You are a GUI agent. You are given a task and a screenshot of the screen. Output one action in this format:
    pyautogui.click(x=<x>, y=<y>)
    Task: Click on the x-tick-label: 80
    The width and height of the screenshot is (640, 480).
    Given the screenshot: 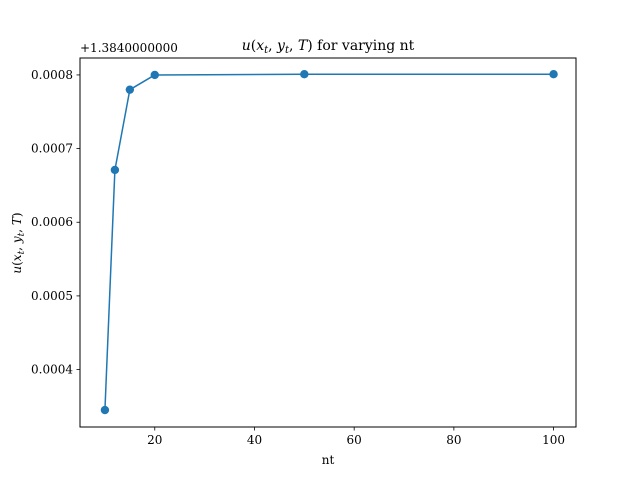 What is the action you would take?
    pyautogui.click(x=453, y=440)
    